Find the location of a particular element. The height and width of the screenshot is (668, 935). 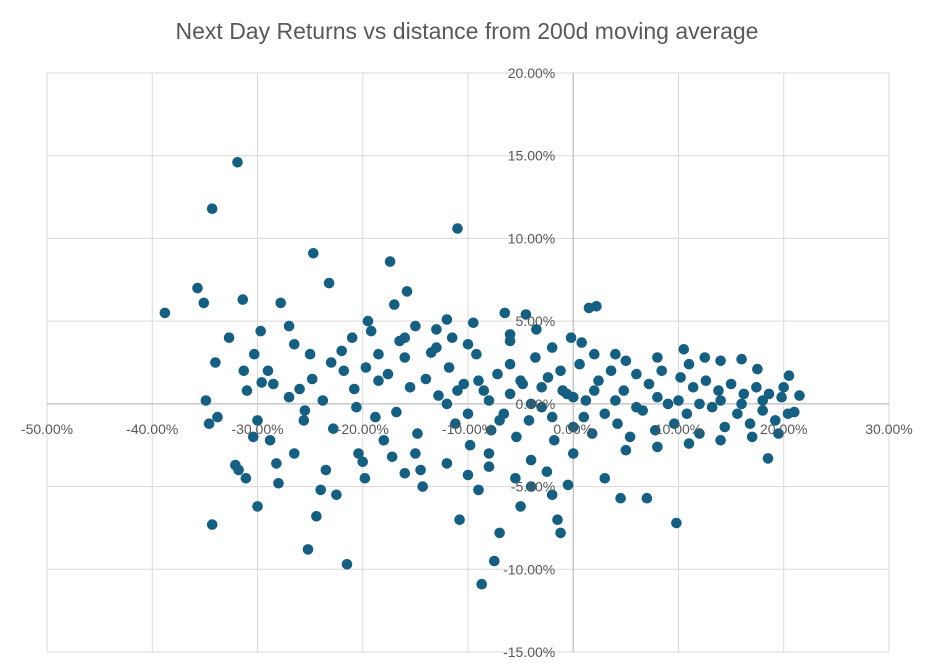

y-tick-label: 10.00% is located at coordinates (531, 238).